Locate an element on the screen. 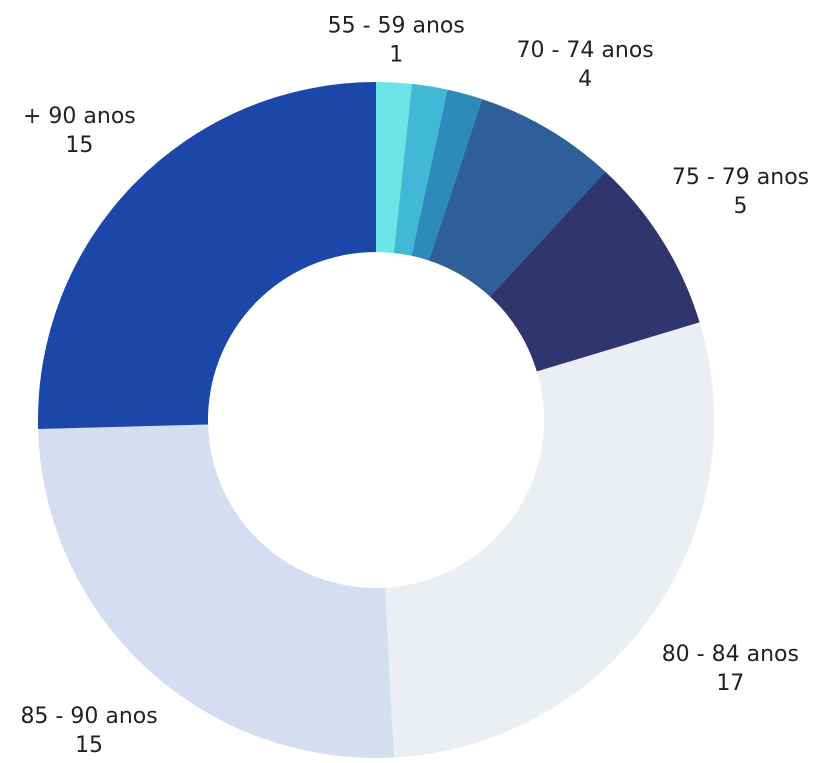 The image size is (826, 763). value-label: 1 is located at coordinates (396, 55).